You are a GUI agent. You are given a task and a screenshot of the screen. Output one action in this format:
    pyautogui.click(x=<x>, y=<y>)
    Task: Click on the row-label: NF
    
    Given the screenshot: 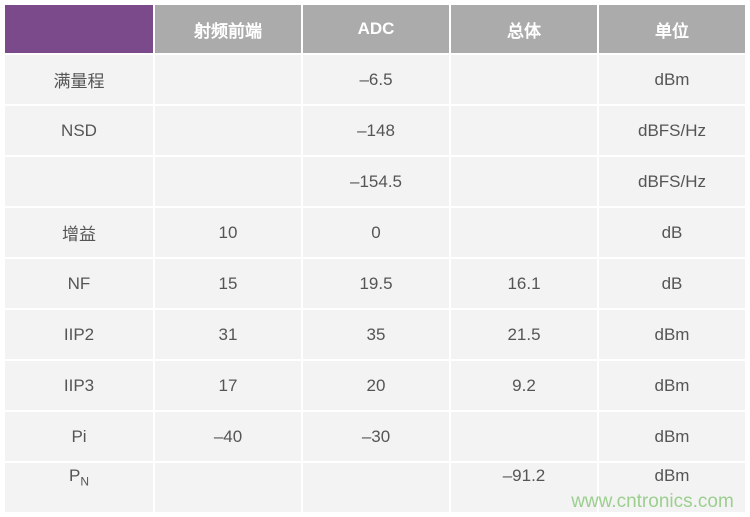 What is the action you would take?
    pyautogui.click(x=79, y=283)
    